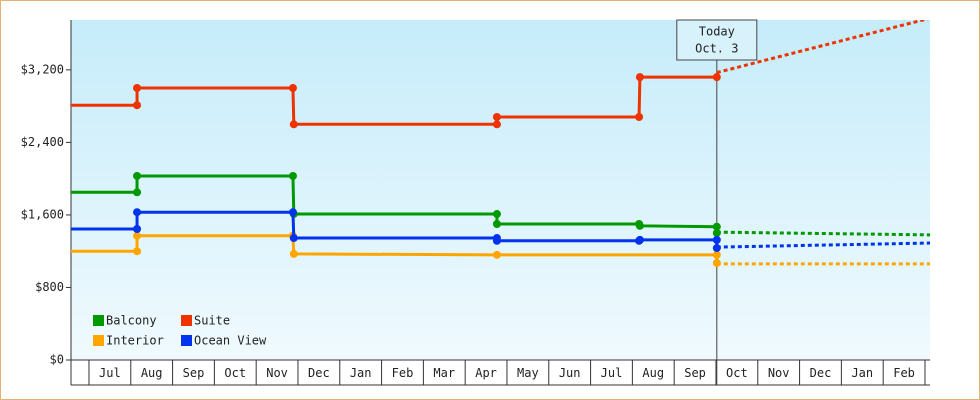 The width and height of the screenshot is (980, 400). Describe the element at coordinates (717, 32) in the screenshot. I see `today-label: Today` at that location.